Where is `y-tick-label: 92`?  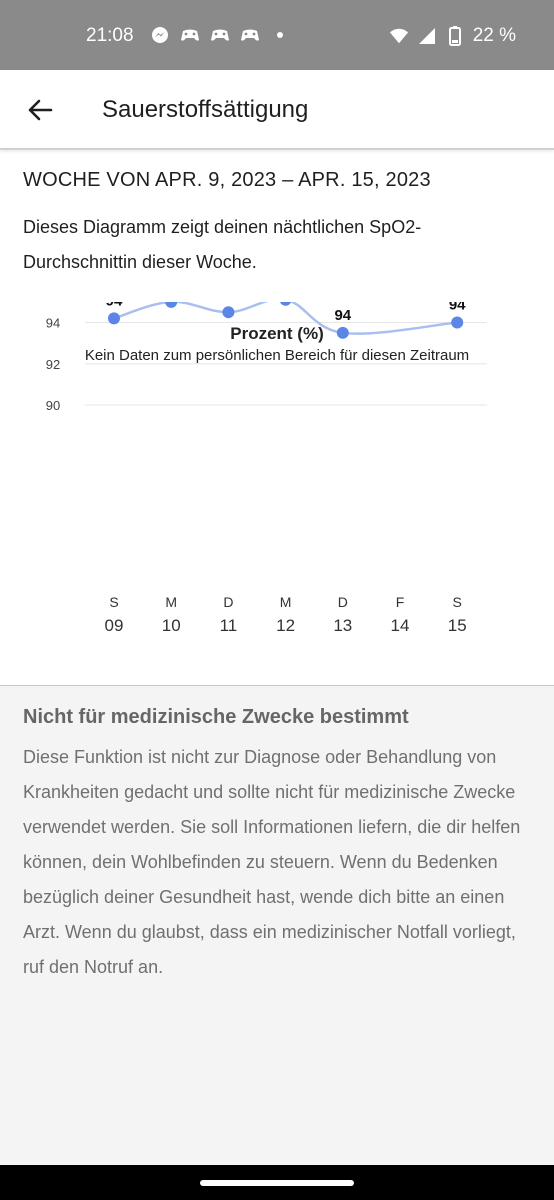 y-tick-label: 92 is located at coordinates (53, 364).